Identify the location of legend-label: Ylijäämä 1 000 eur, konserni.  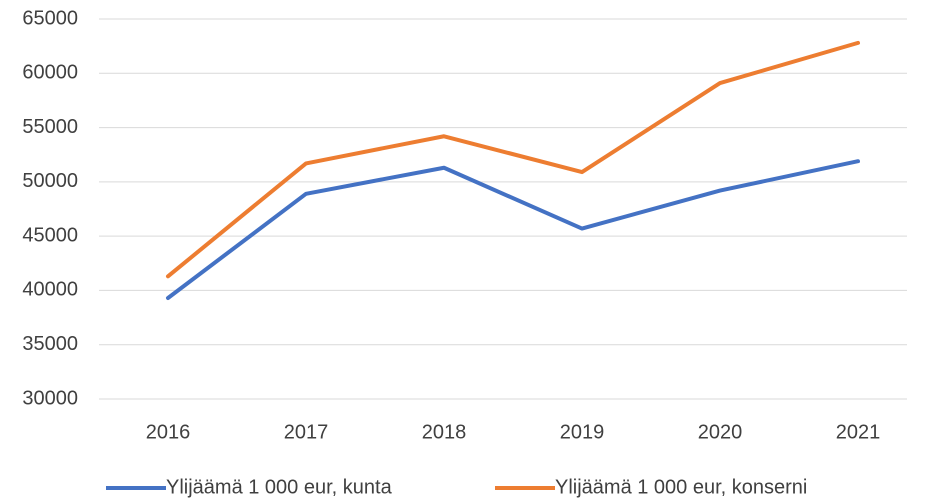
(681, 487).